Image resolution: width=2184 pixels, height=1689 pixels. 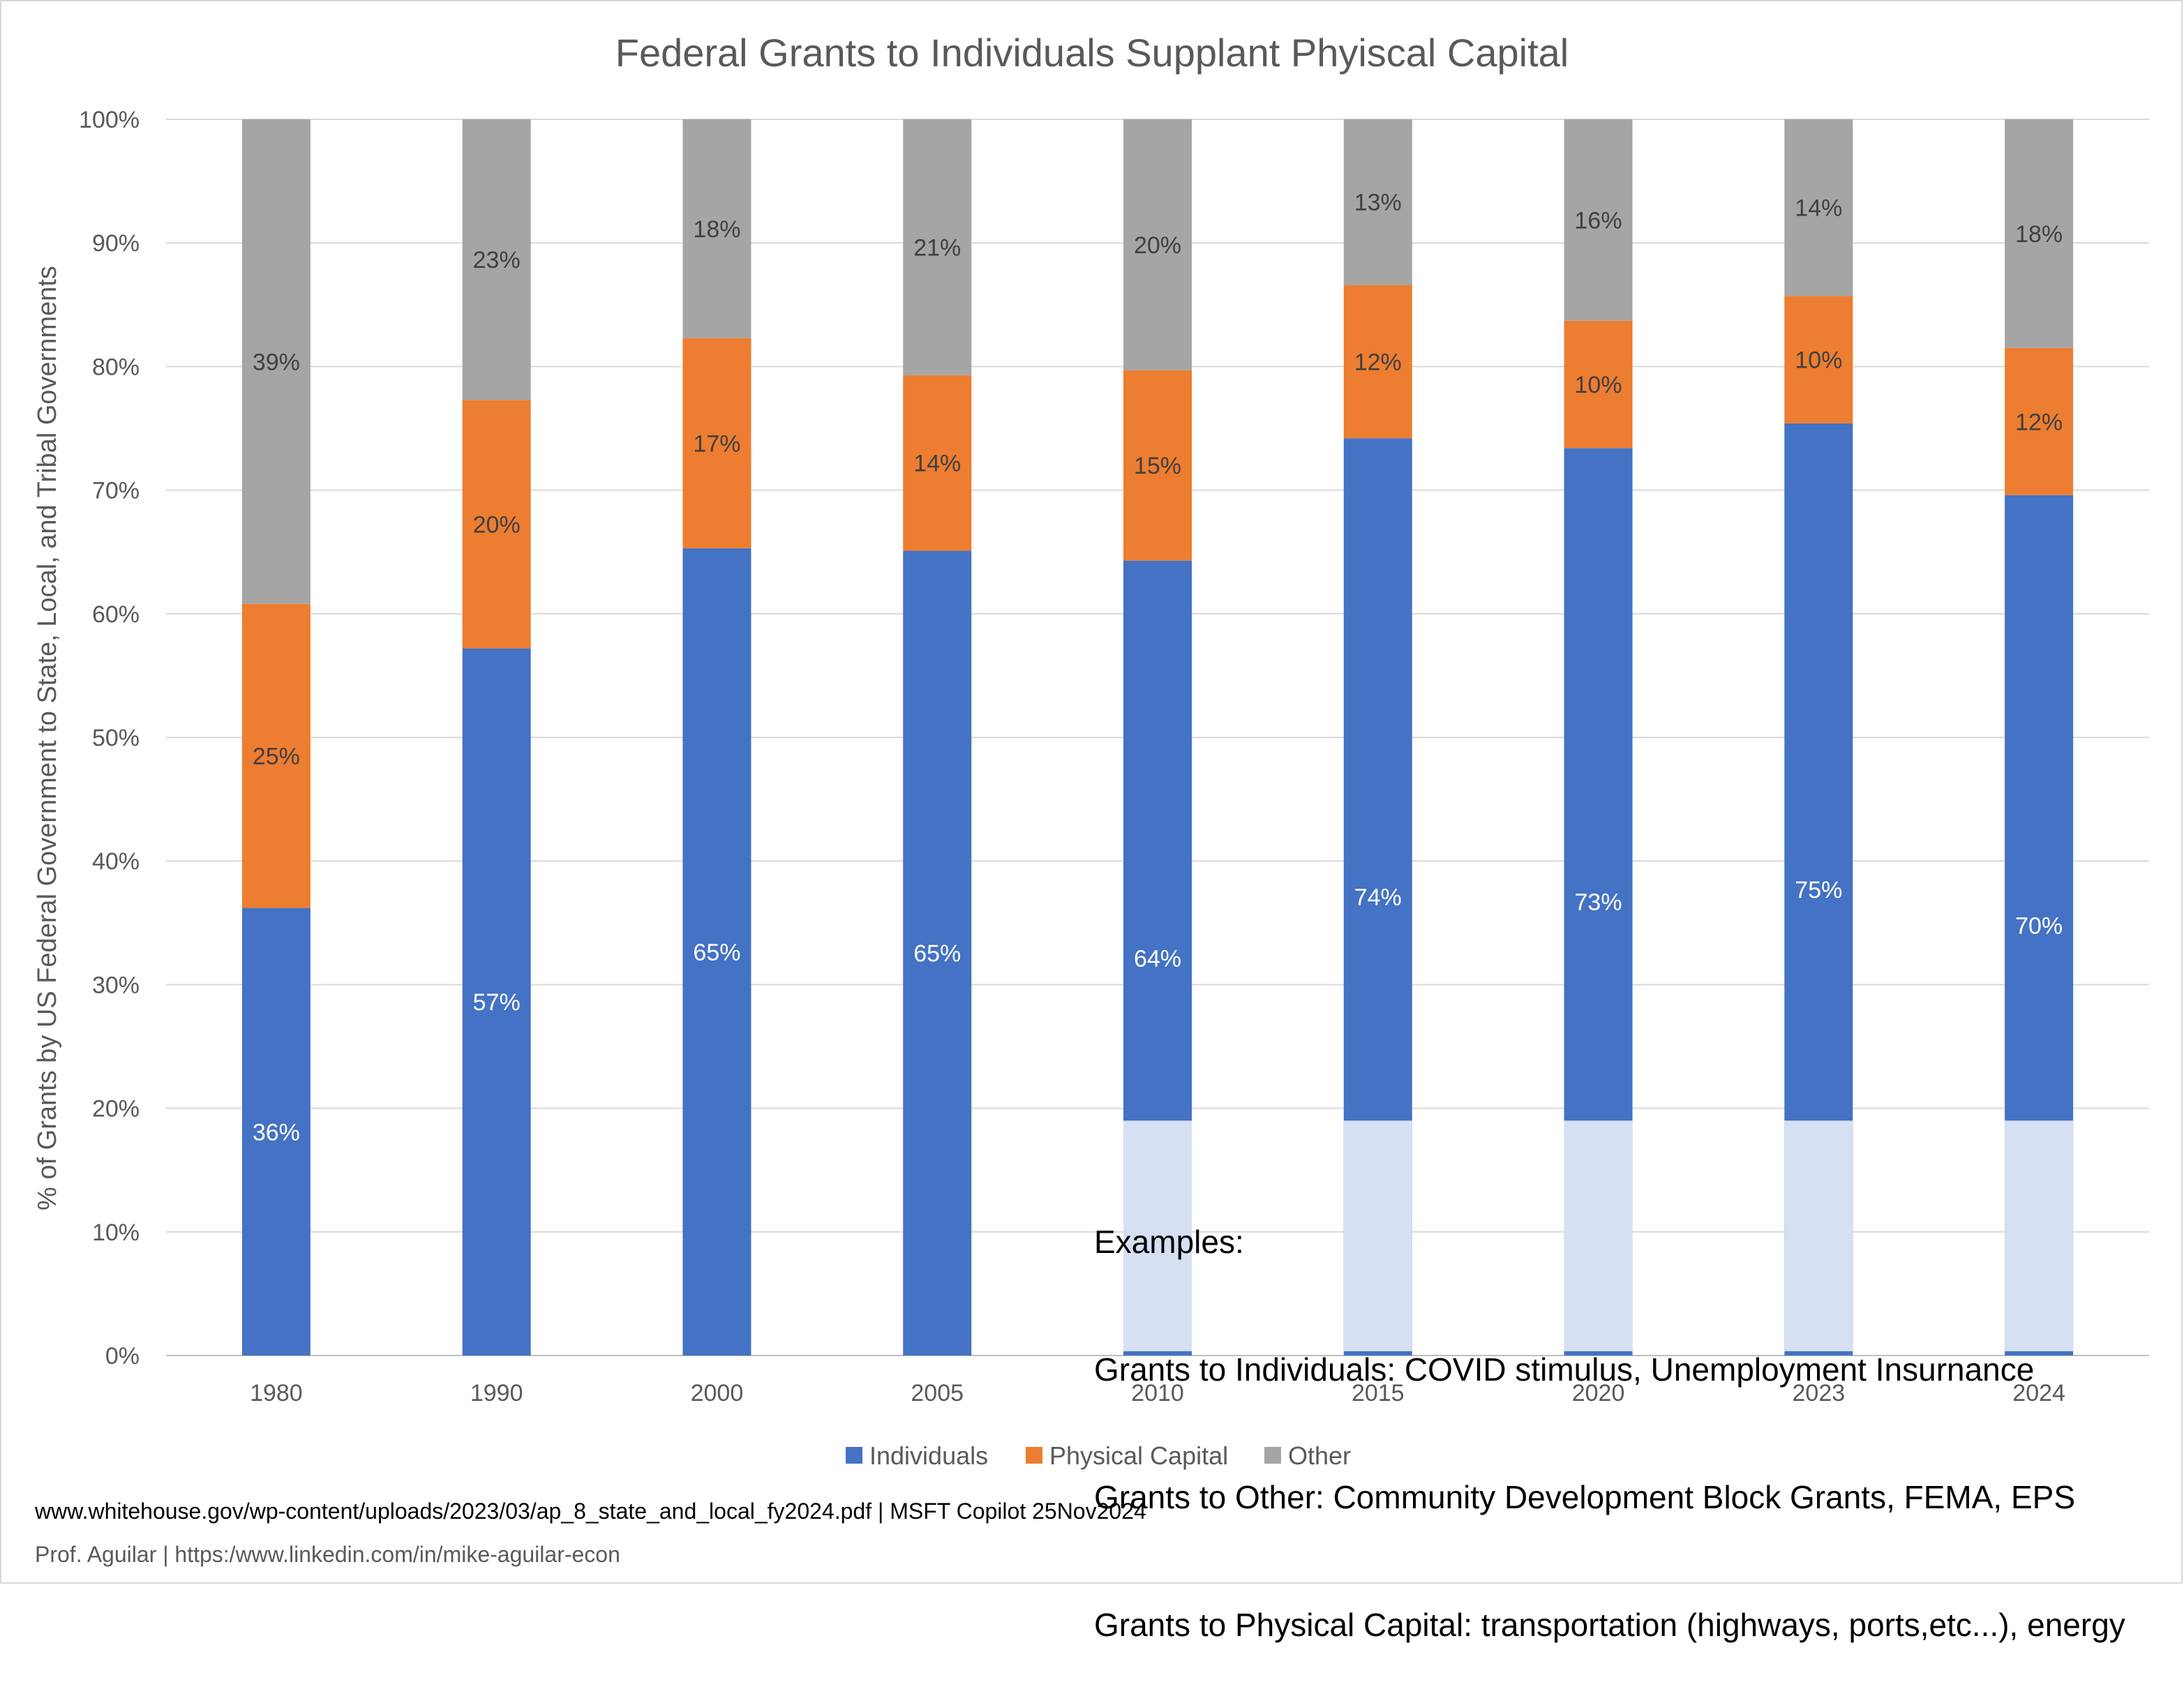 I want to click on x-axis-ticks: 1980 1990 2000 2005 2010 2015 2020 2023 2024, so click(x=1158, y=1393).